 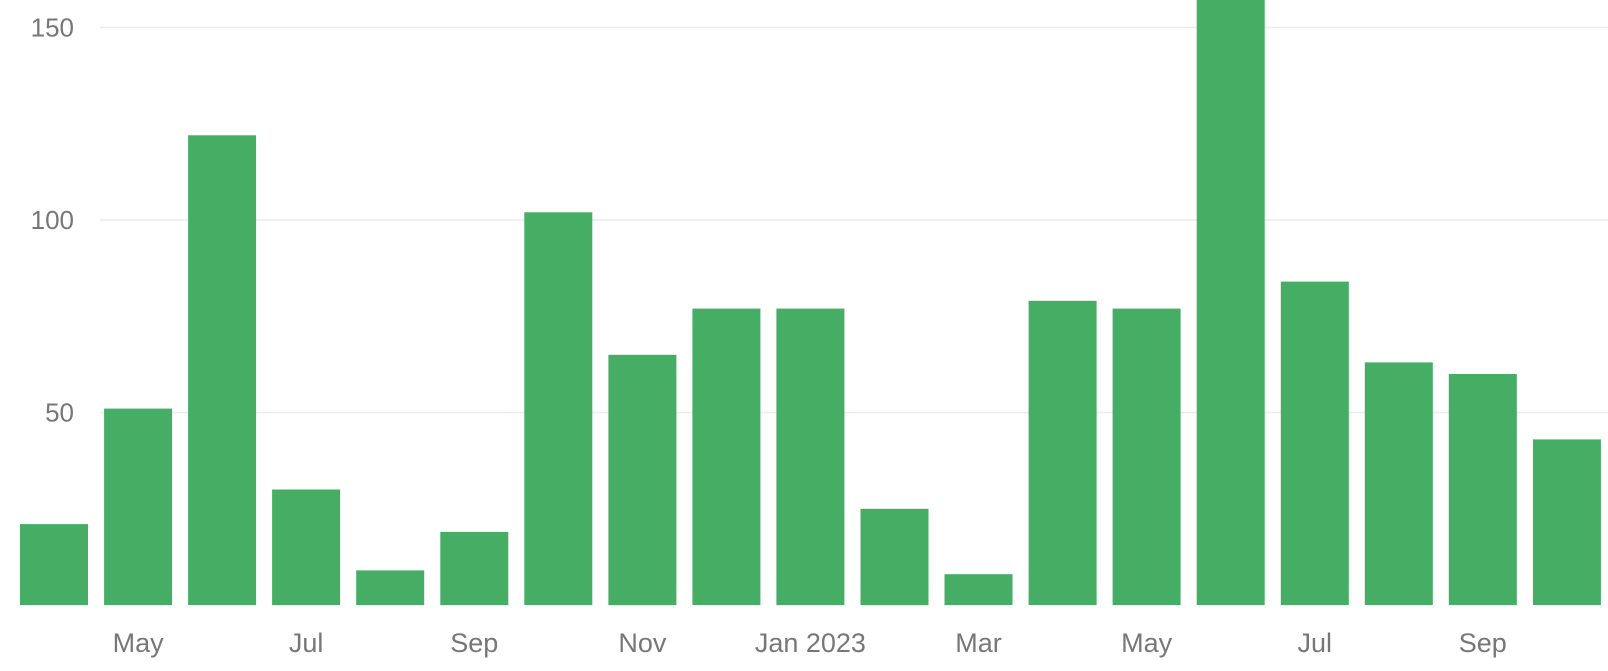 I want to click on x-axis-ticks: May Jul Sep Nov Jan 2023 Mar May Jul Sep, so click(x=810, y=643).